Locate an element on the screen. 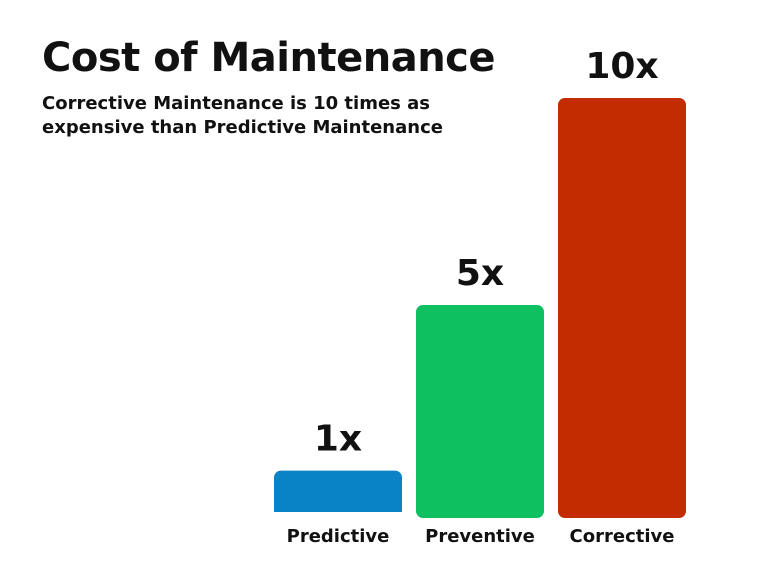  baseline-mask is located at coordinates (384, 516).